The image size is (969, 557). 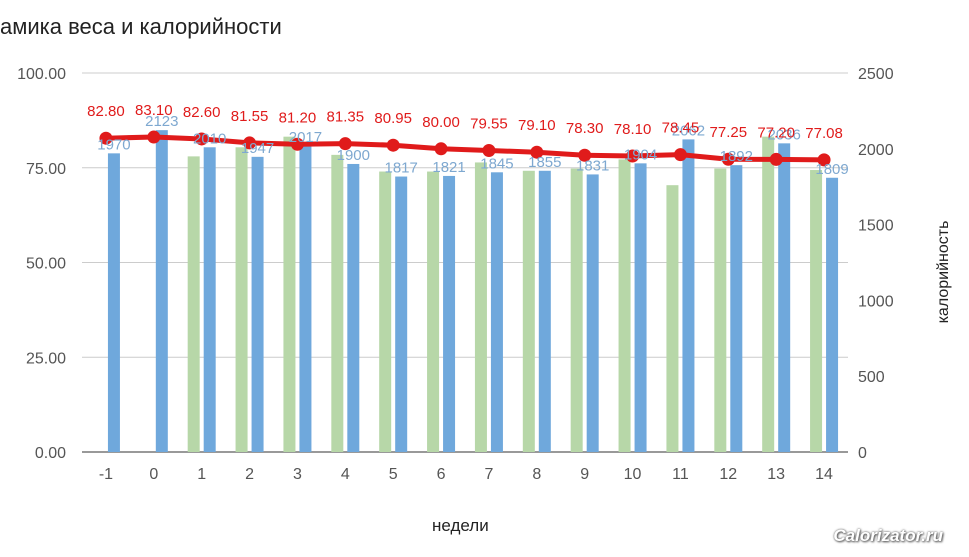 What do you see at coordinates (141, 26) in the screenshot?
I see `chart-title: амика веса и калорийности` at bounding box center [141, 26].